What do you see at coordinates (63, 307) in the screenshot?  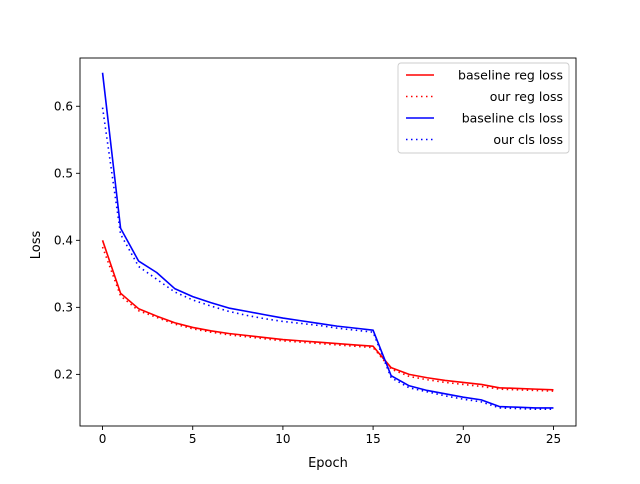 I see `y-tick-label: 0.3` at bounding box center [63, 307].